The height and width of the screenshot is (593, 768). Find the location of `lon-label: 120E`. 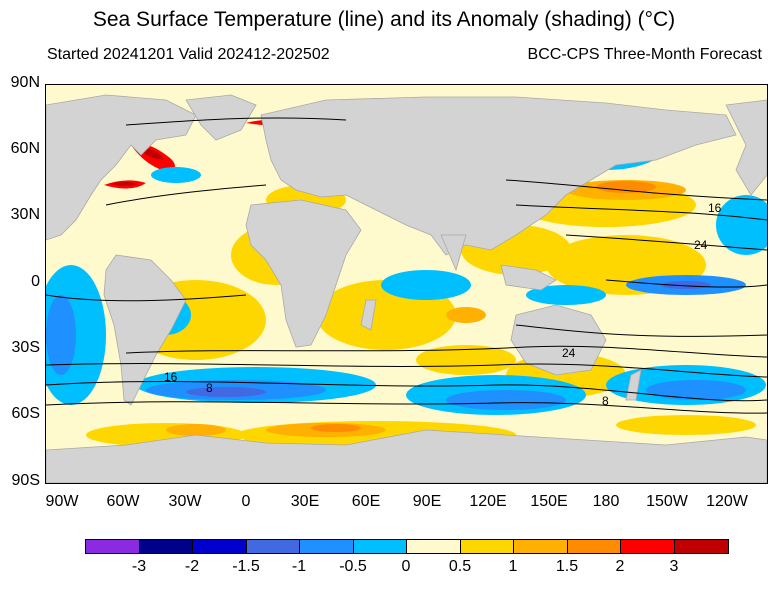

lon-label: 120E is located at coordinates (488, 501).